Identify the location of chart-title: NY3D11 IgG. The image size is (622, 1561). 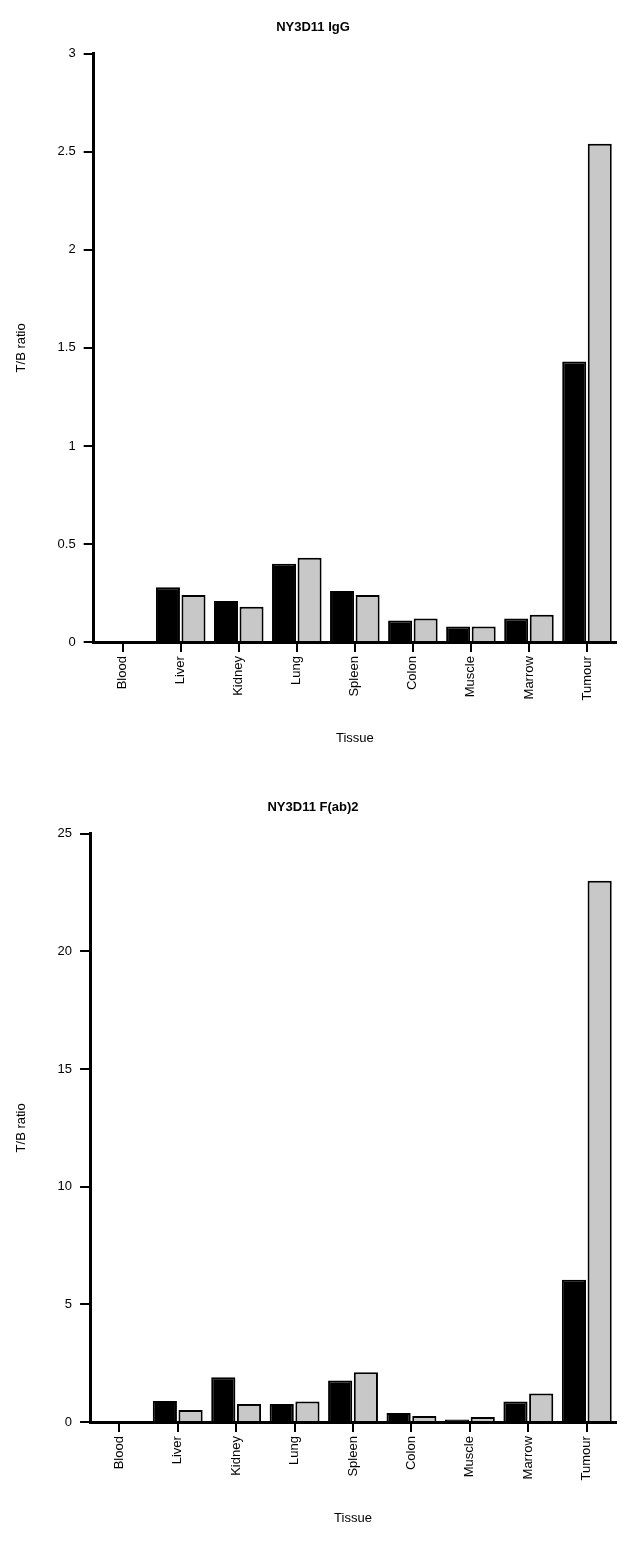
(313, 27).